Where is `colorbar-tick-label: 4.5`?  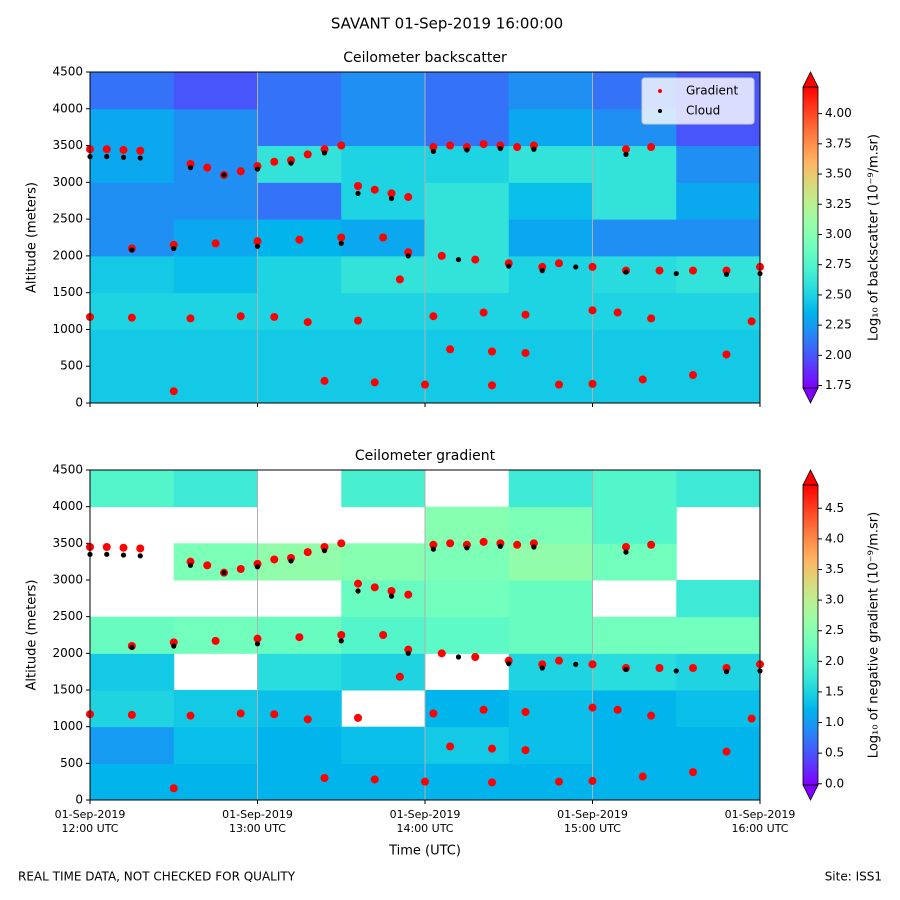
colorbar-tick-label: 4.5 is located at coordinates (834, 508).